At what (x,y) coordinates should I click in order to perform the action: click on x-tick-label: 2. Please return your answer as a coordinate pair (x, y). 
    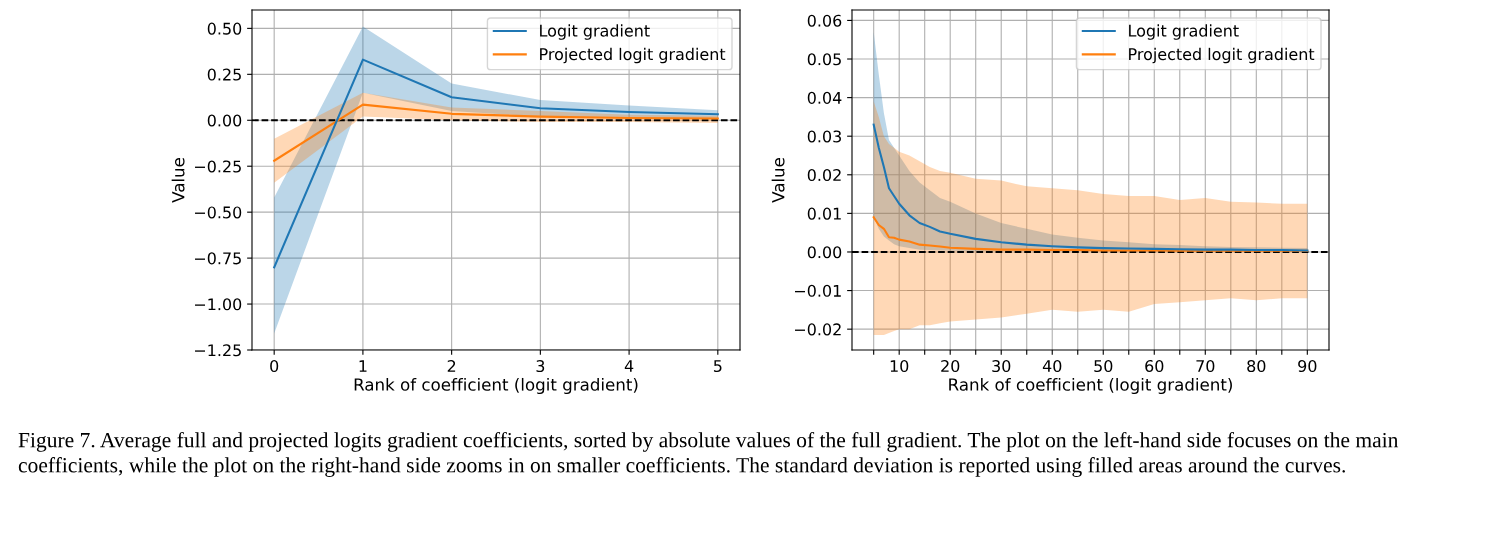
    Looking at the image, I should click on (451, 366).